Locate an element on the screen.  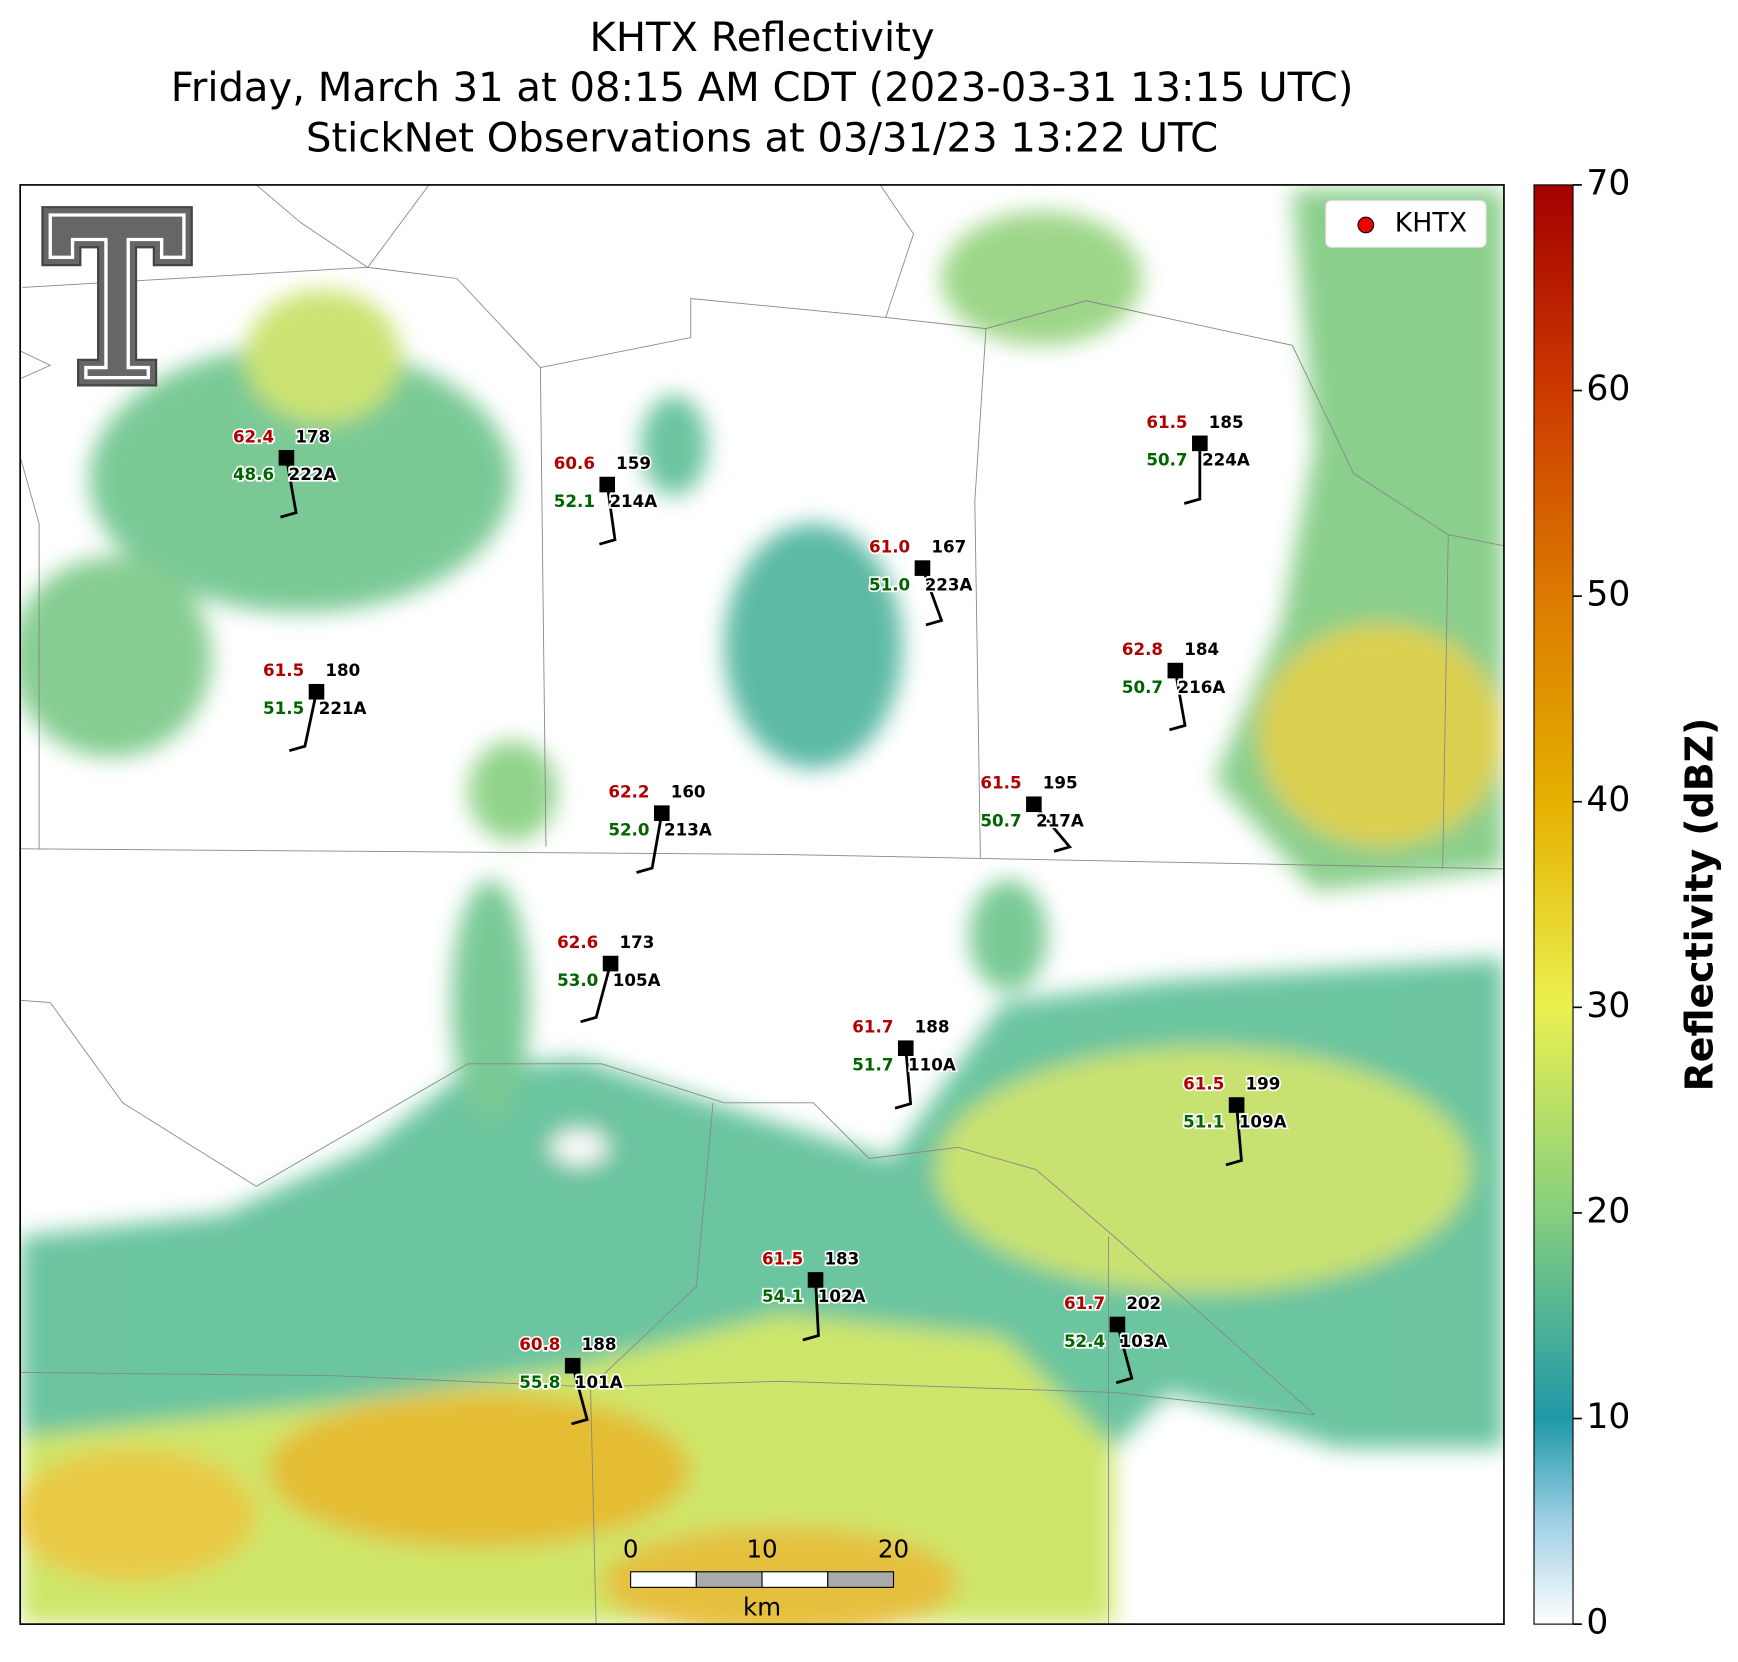
dewpoint: 52.0 is located at coordinates (628, 830).